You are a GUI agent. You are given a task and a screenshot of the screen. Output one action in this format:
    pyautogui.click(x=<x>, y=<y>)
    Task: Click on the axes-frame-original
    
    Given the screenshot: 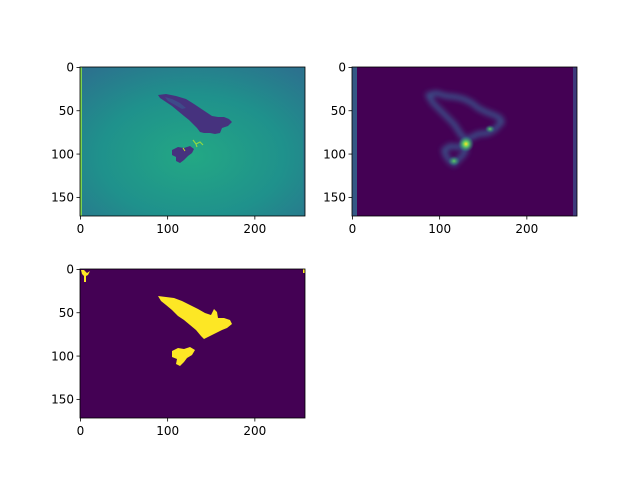 What is the action you would take?
    pyautogui.click(x=192, y=141)
    